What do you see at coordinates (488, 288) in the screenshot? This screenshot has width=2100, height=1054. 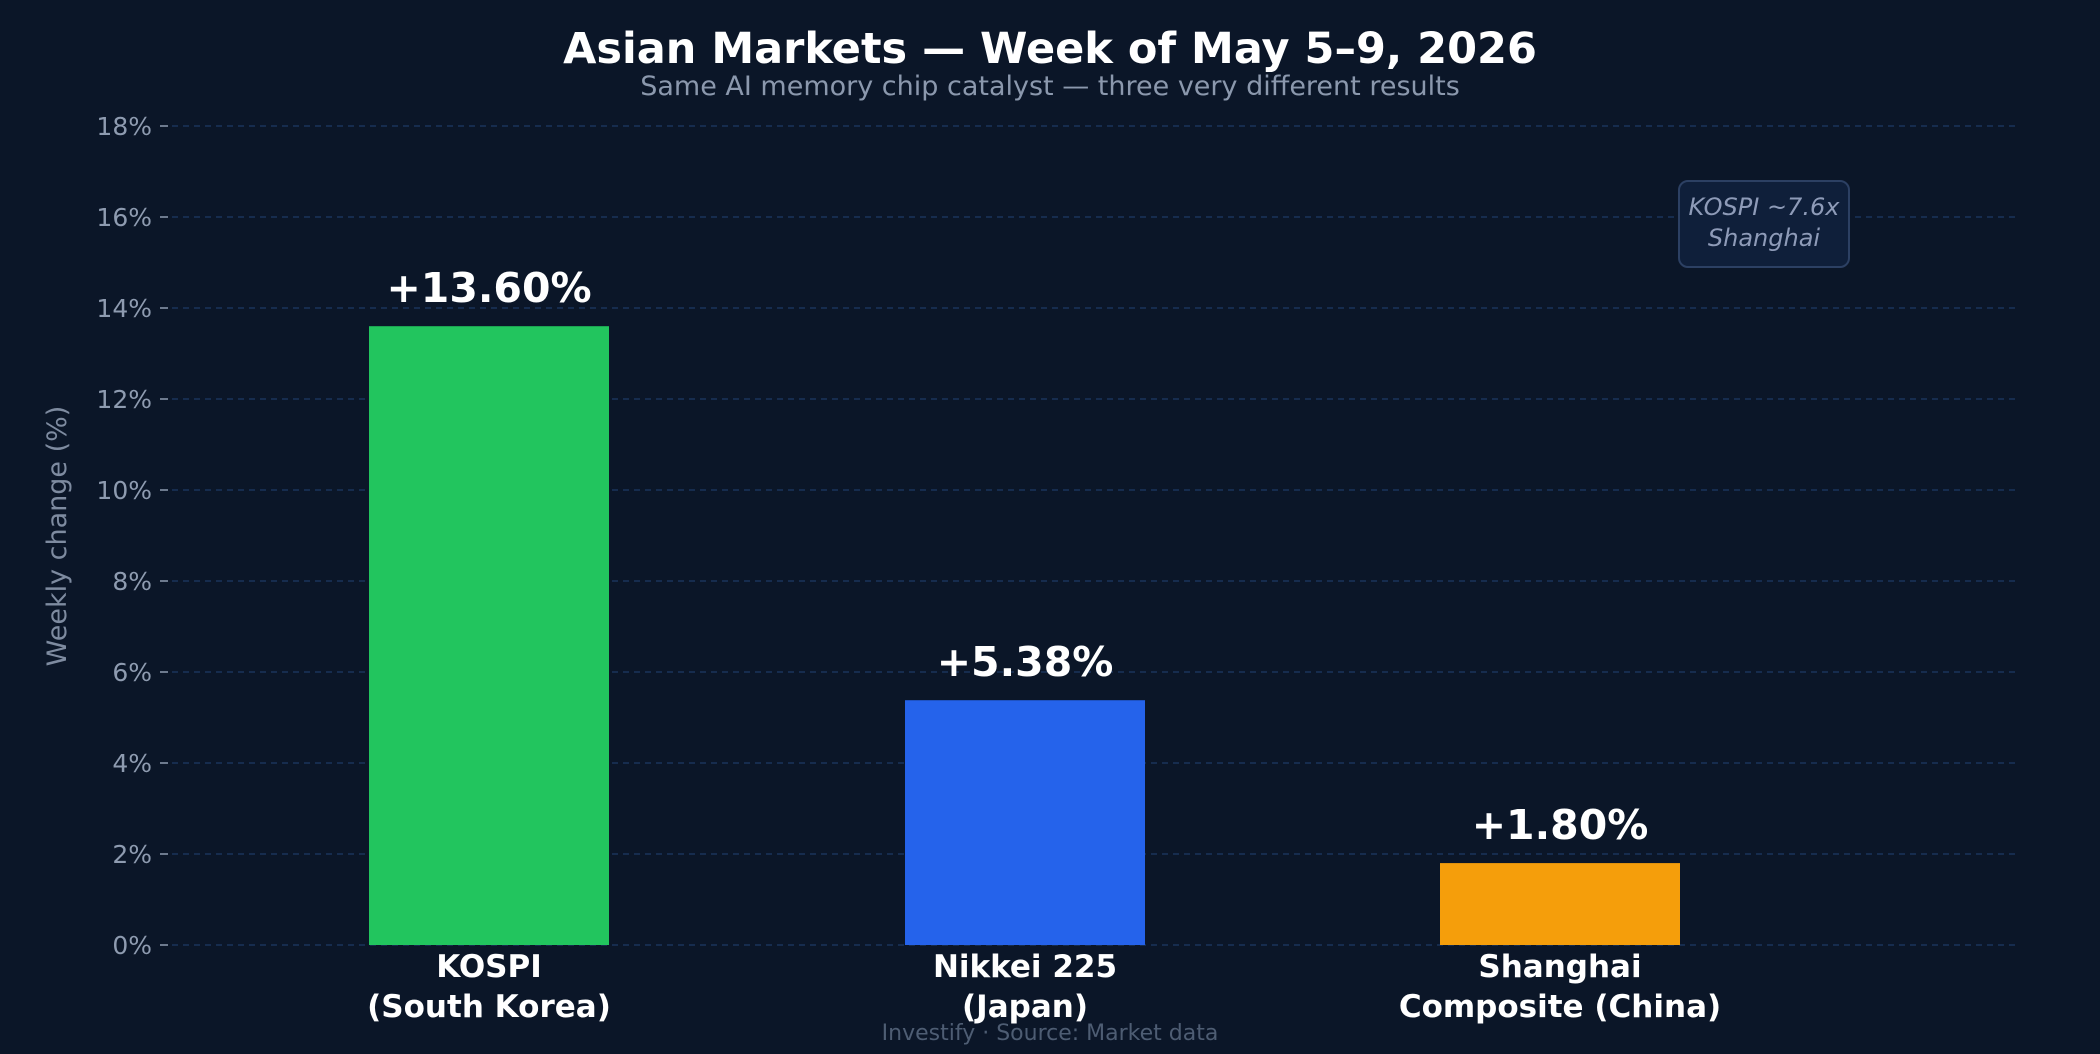 I see `bar-value-label: +13.60%` at bounding box center [488, 288].